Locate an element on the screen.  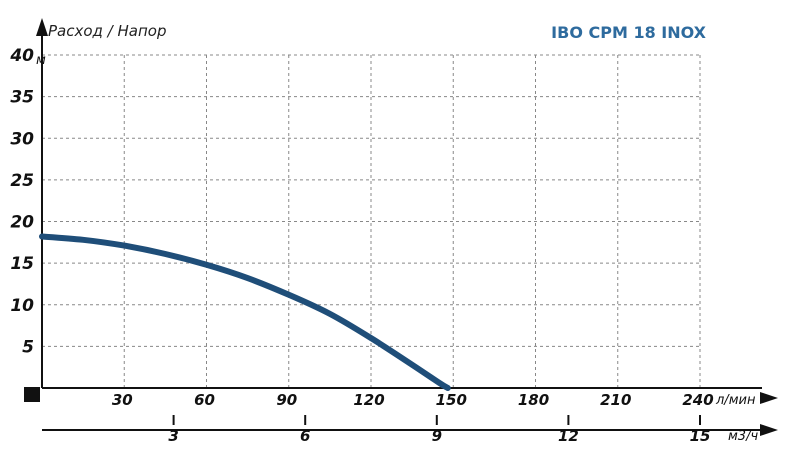
y-tick-label: 30 is located at coordinates (22, 139).